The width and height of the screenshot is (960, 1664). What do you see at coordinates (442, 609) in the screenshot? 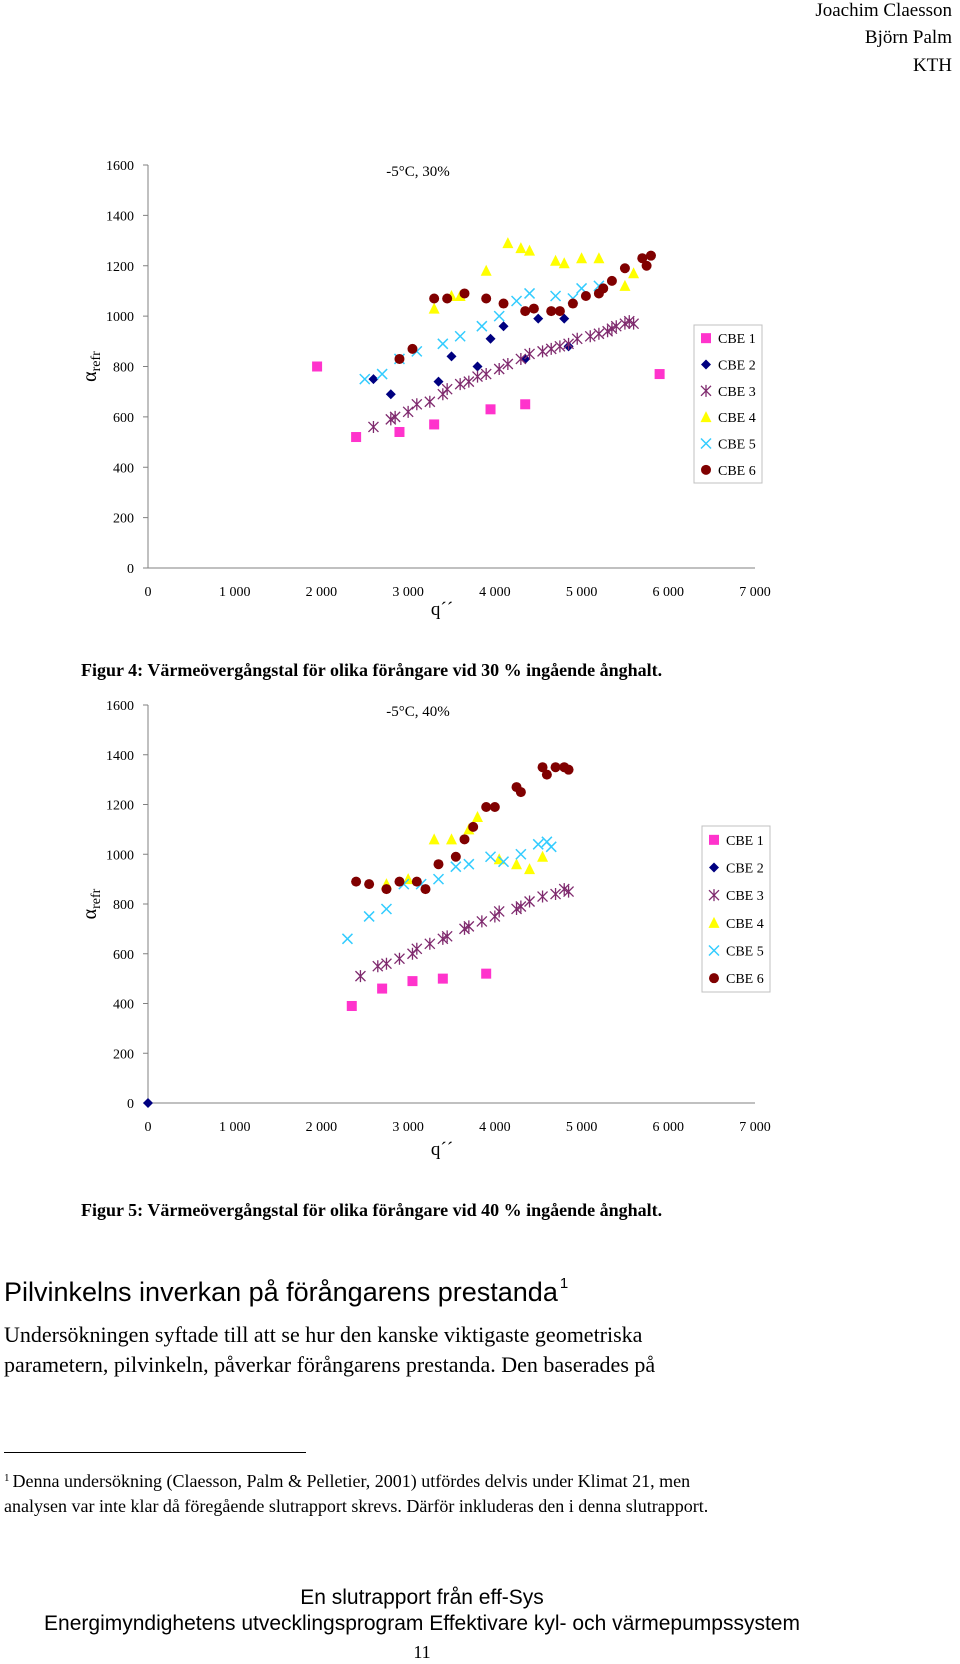
I see `x-axis-label: q´´` at bounding box center [442, 609].